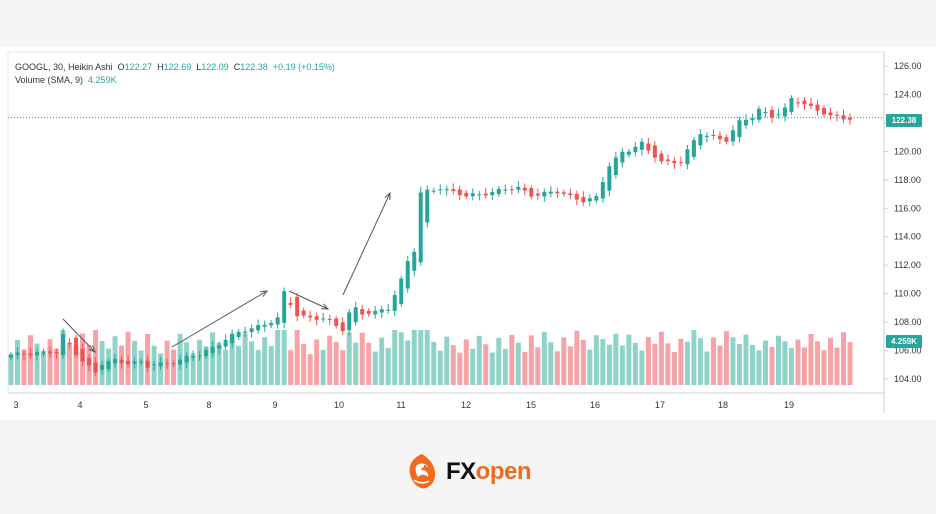 The height and width of the screenshot is (514, 936). What do you see at coordinates (904, 120) in the screenshot?
I see `price-tag: 122.38` at bounding box center [904, 120].